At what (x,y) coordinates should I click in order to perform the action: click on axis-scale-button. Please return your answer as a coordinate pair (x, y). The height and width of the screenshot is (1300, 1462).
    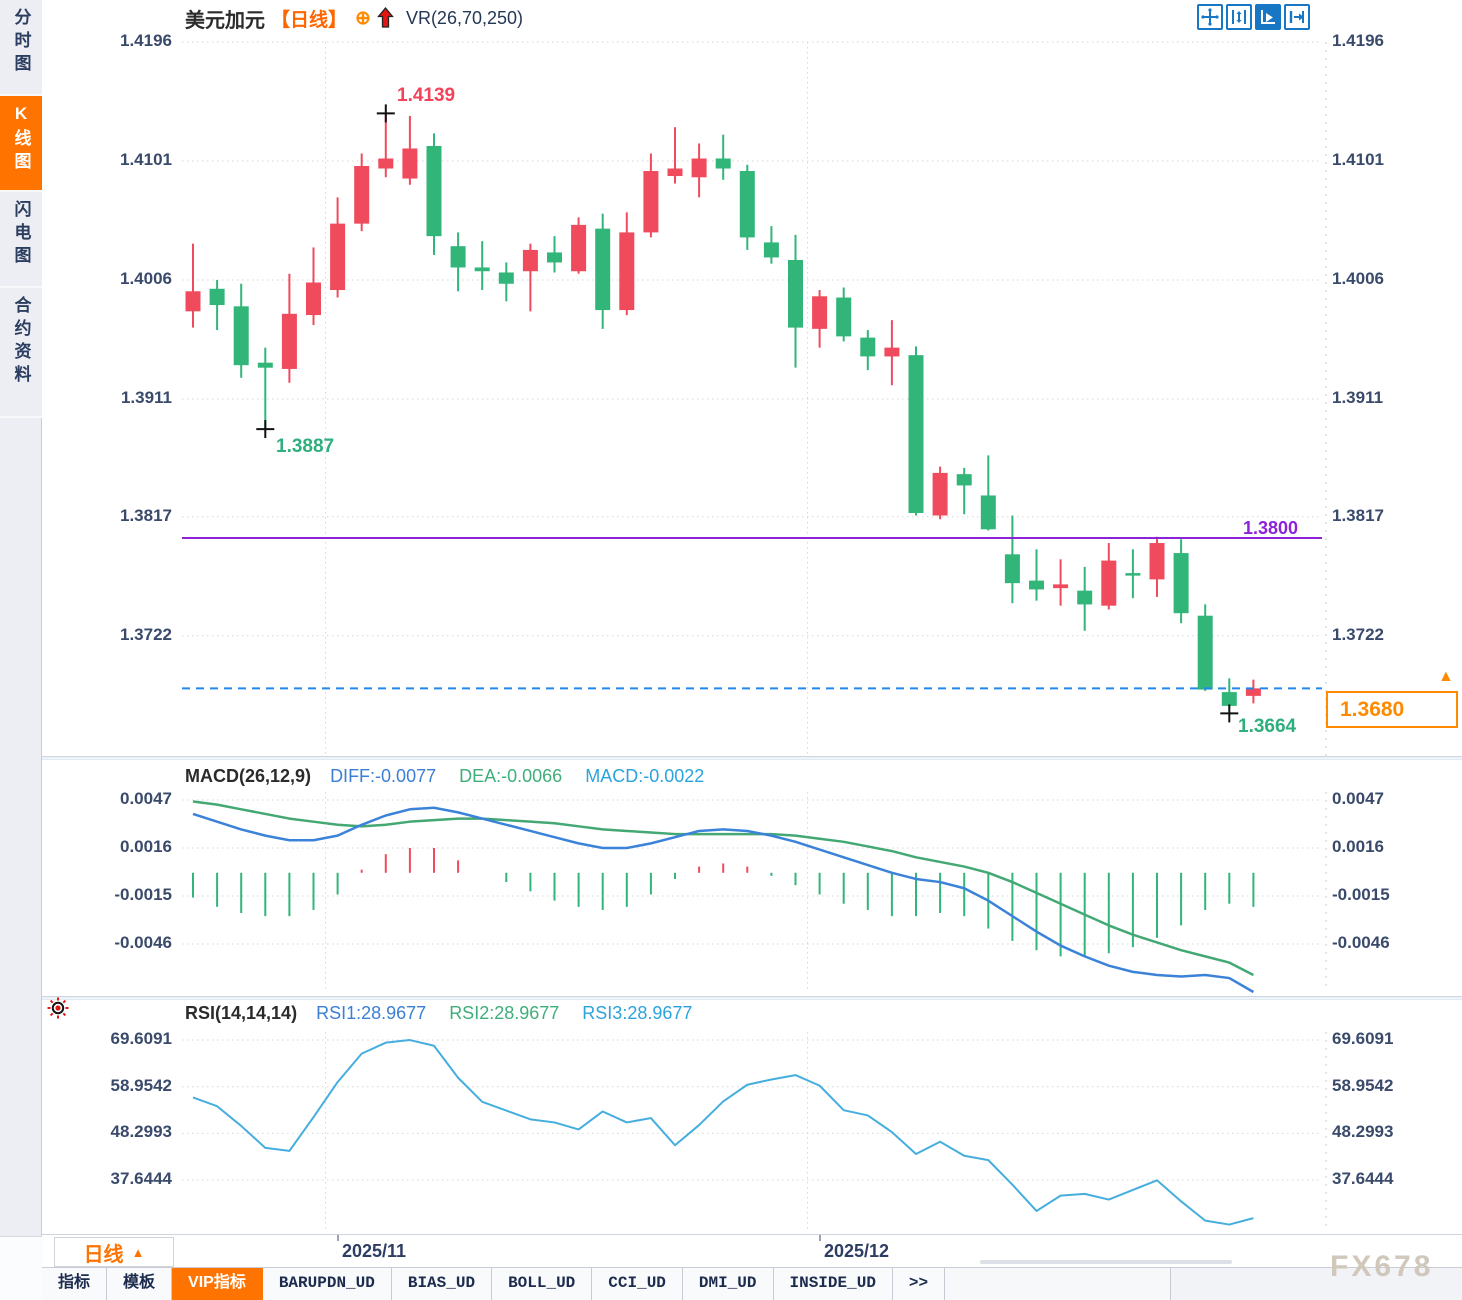
    Looking at the image, I should click on (1239, 17).